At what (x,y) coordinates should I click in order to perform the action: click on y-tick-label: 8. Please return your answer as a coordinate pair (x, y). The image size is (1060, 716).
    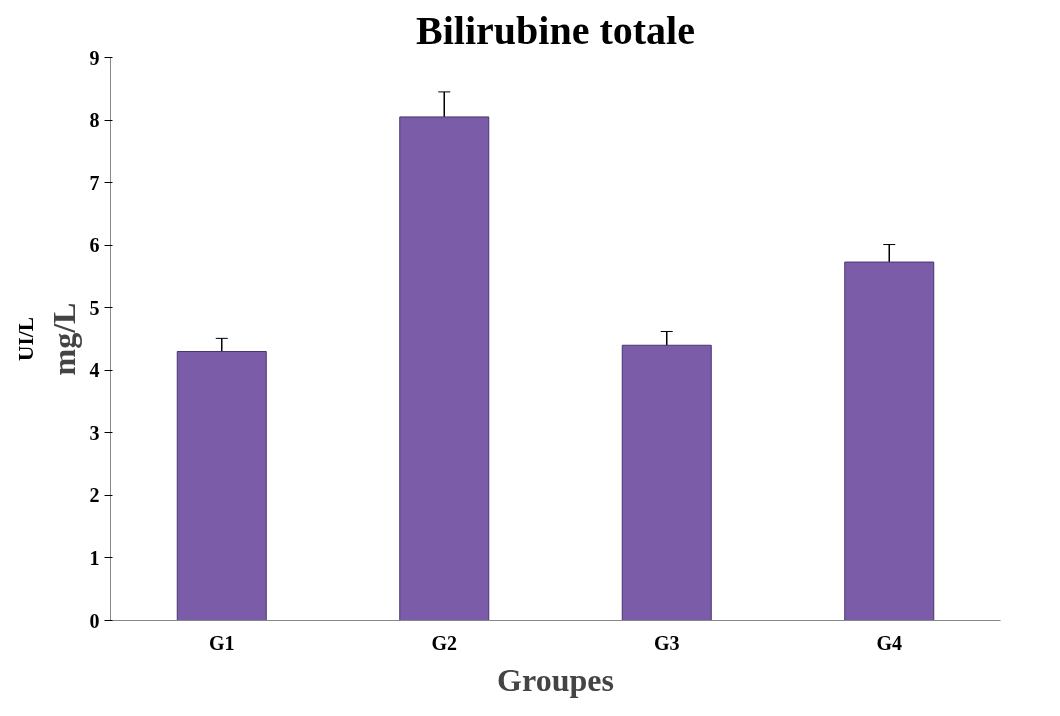
    Looking at the image, I should click on (94, 120).